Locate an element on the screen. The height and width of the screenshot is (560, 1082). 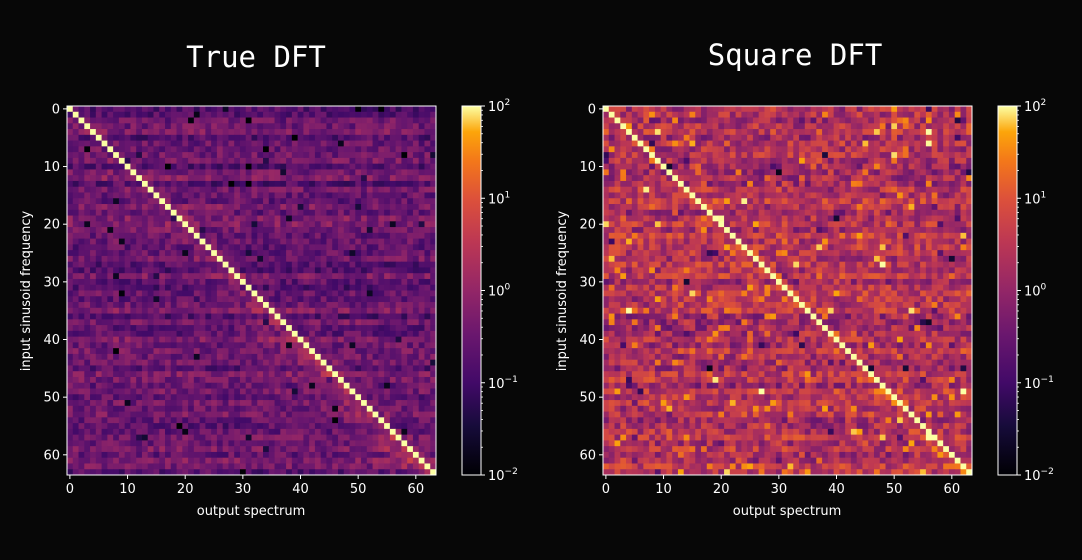
y-tick-label: 60 is located at coordinates (51, 455).